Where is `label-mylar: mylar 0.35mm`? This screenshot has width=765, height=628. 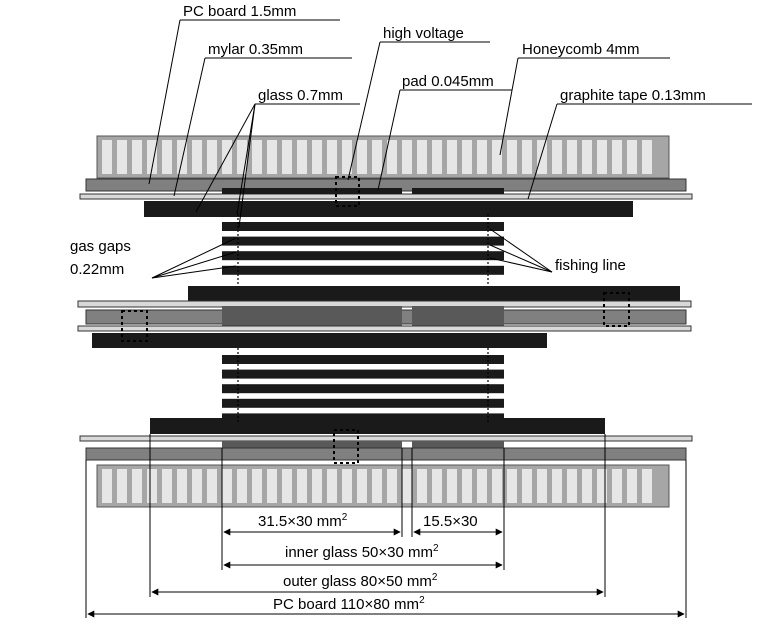 label-mylar: mylar 0.35mm is located at coordinates (255, 49).